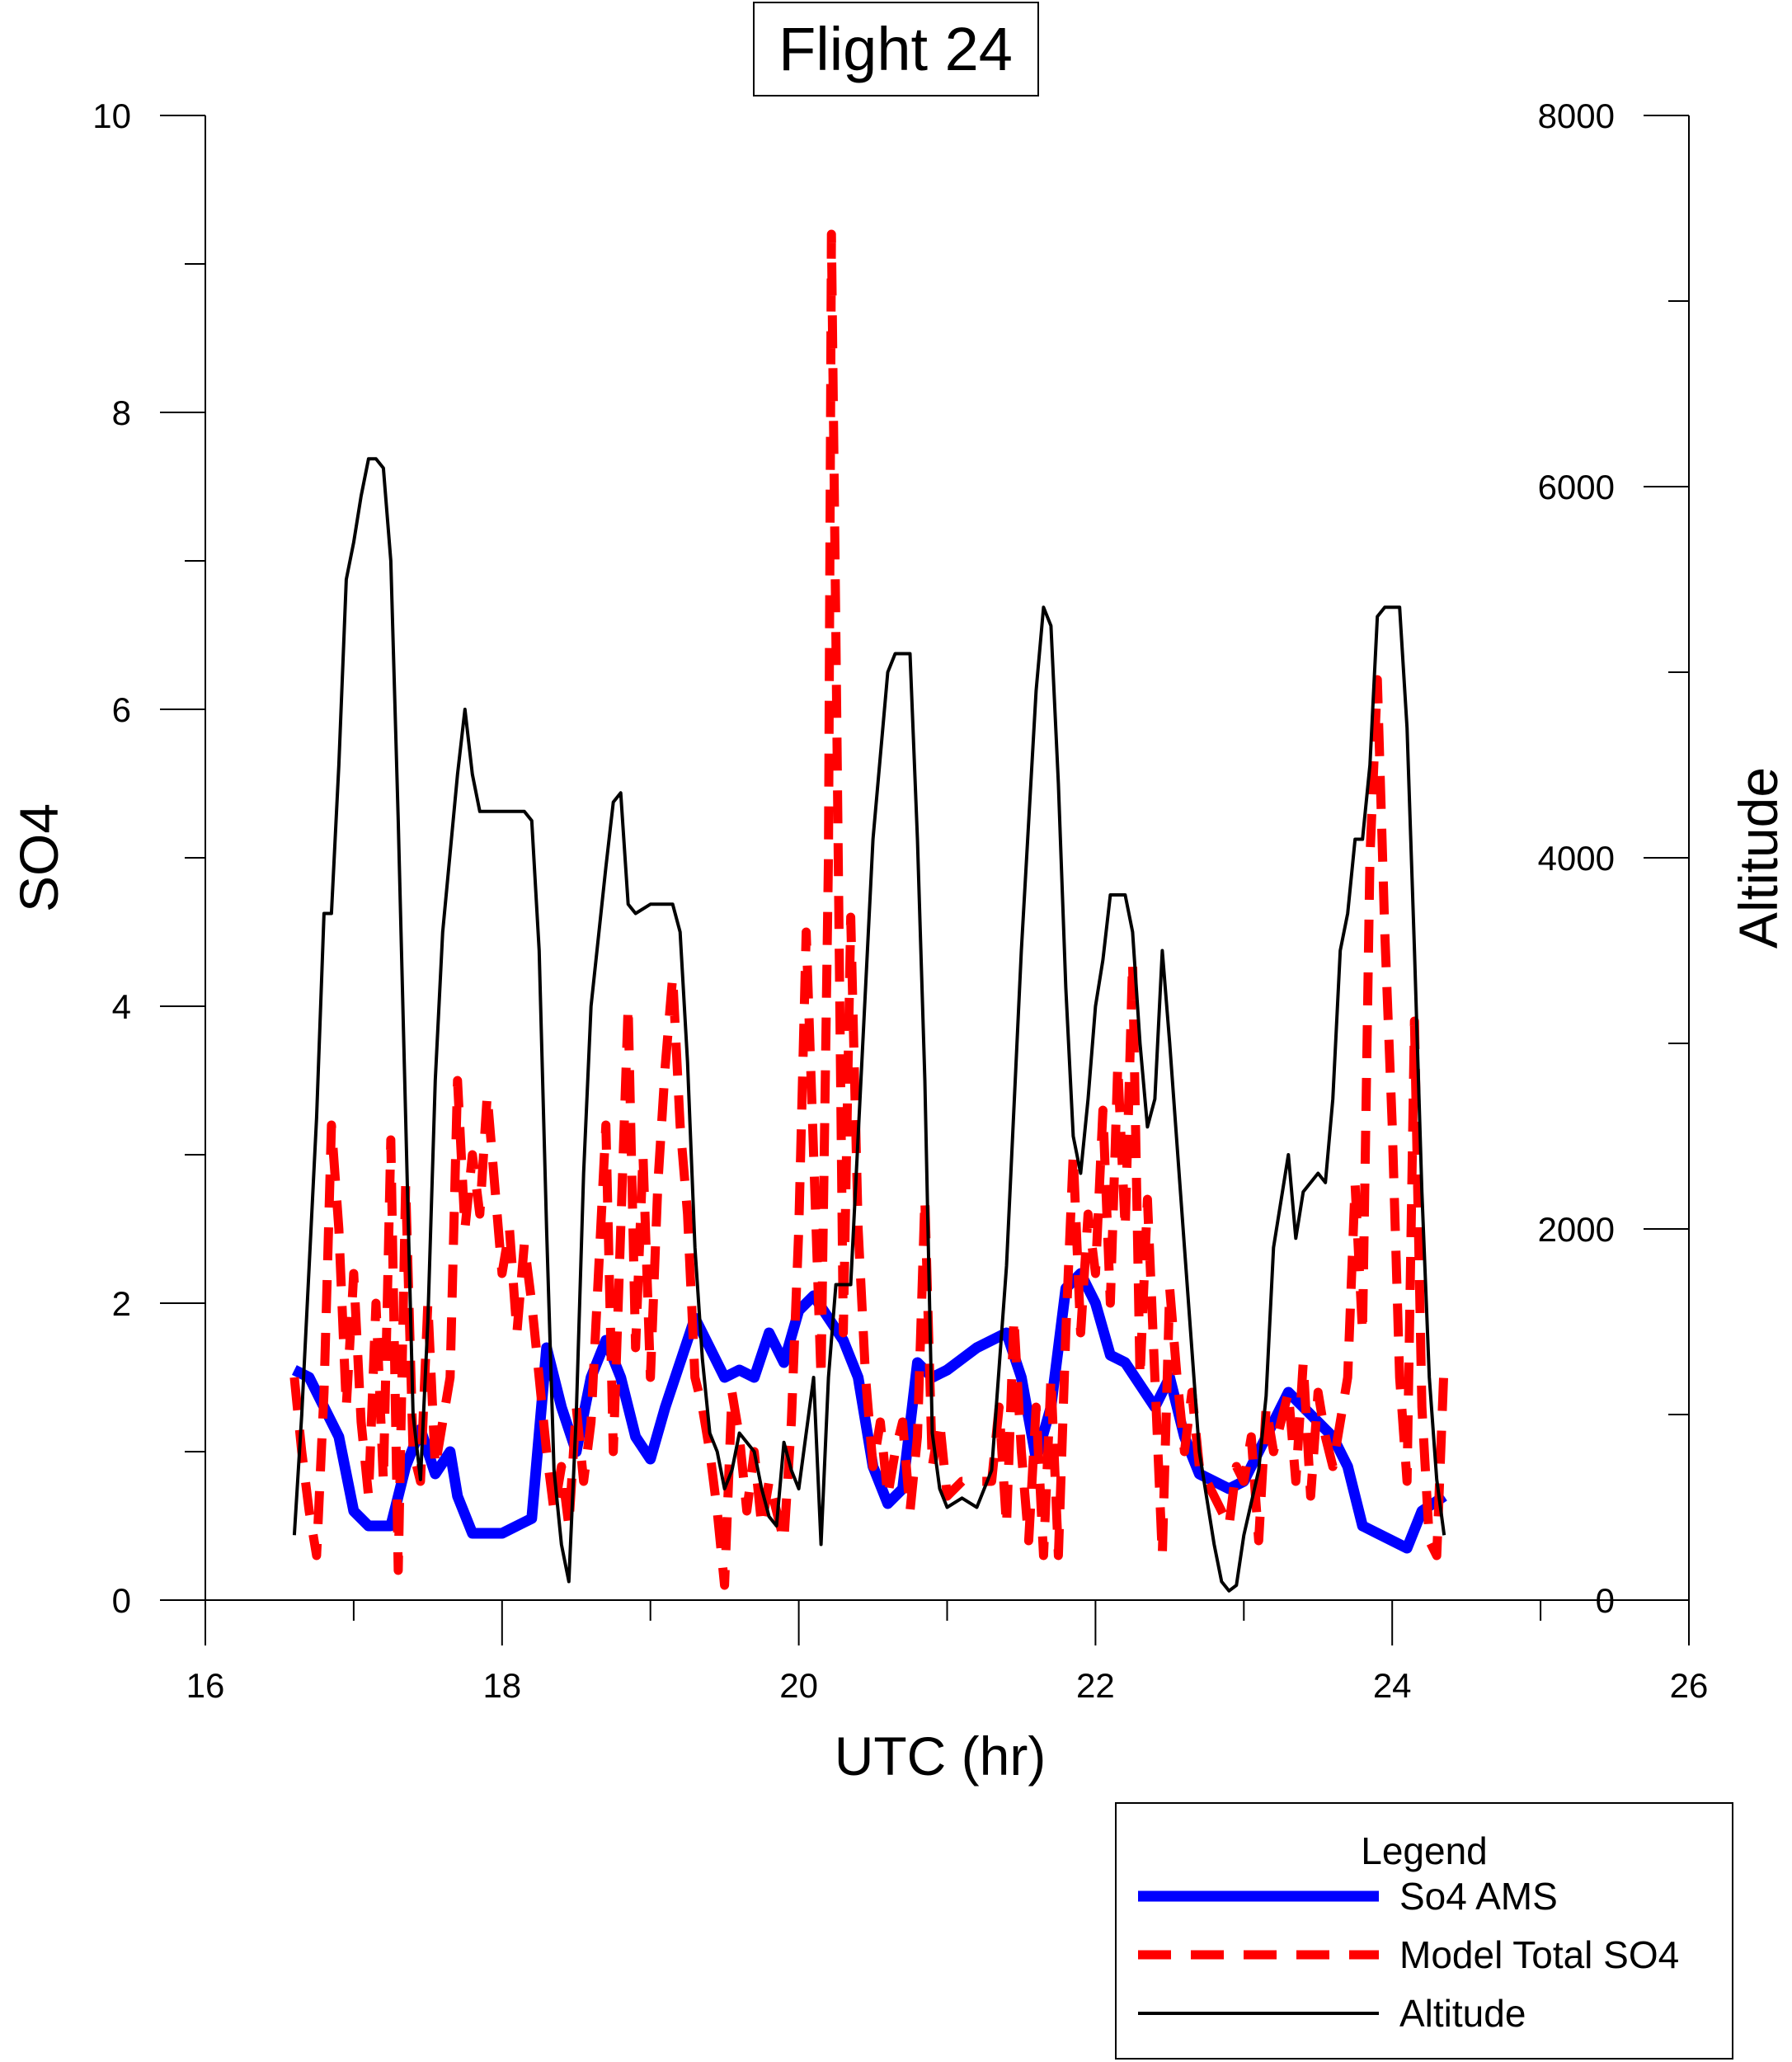 The image size is (1792, 2062). I want to click on legend: Legend So4 AMS Model Total SO4 Altitude, so click(1424, 1931).